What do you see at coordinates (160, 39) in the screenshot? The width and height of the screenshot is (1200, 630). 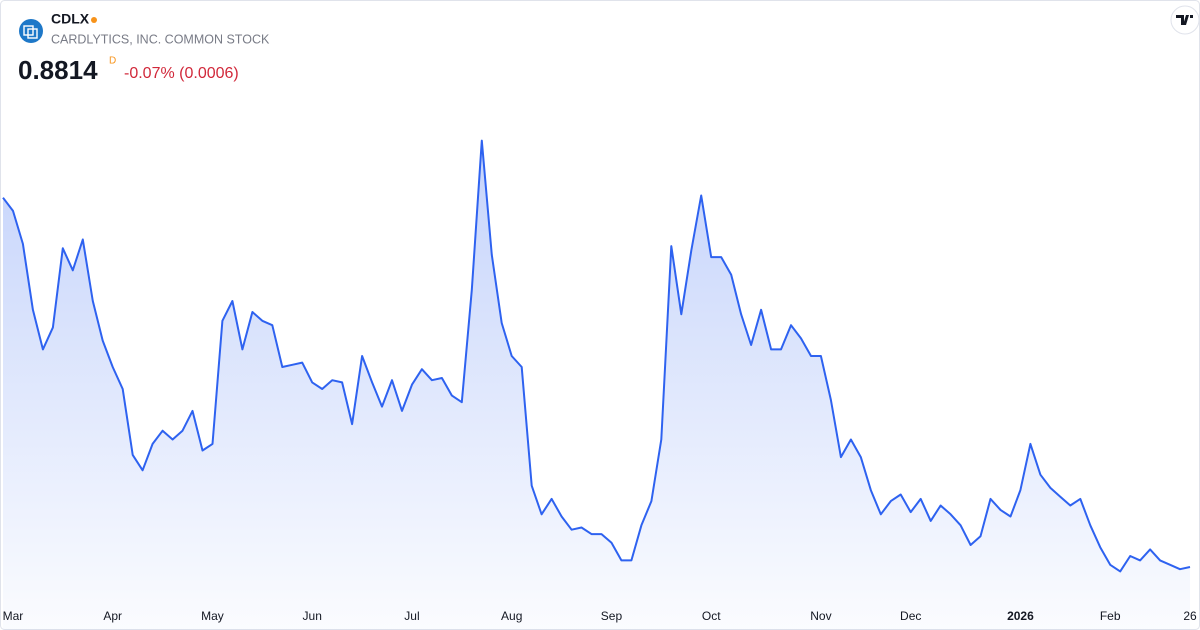 I see `company-name: CARDLYTICS, INC. COMMON STOCK` at bounding box center [160, 39].